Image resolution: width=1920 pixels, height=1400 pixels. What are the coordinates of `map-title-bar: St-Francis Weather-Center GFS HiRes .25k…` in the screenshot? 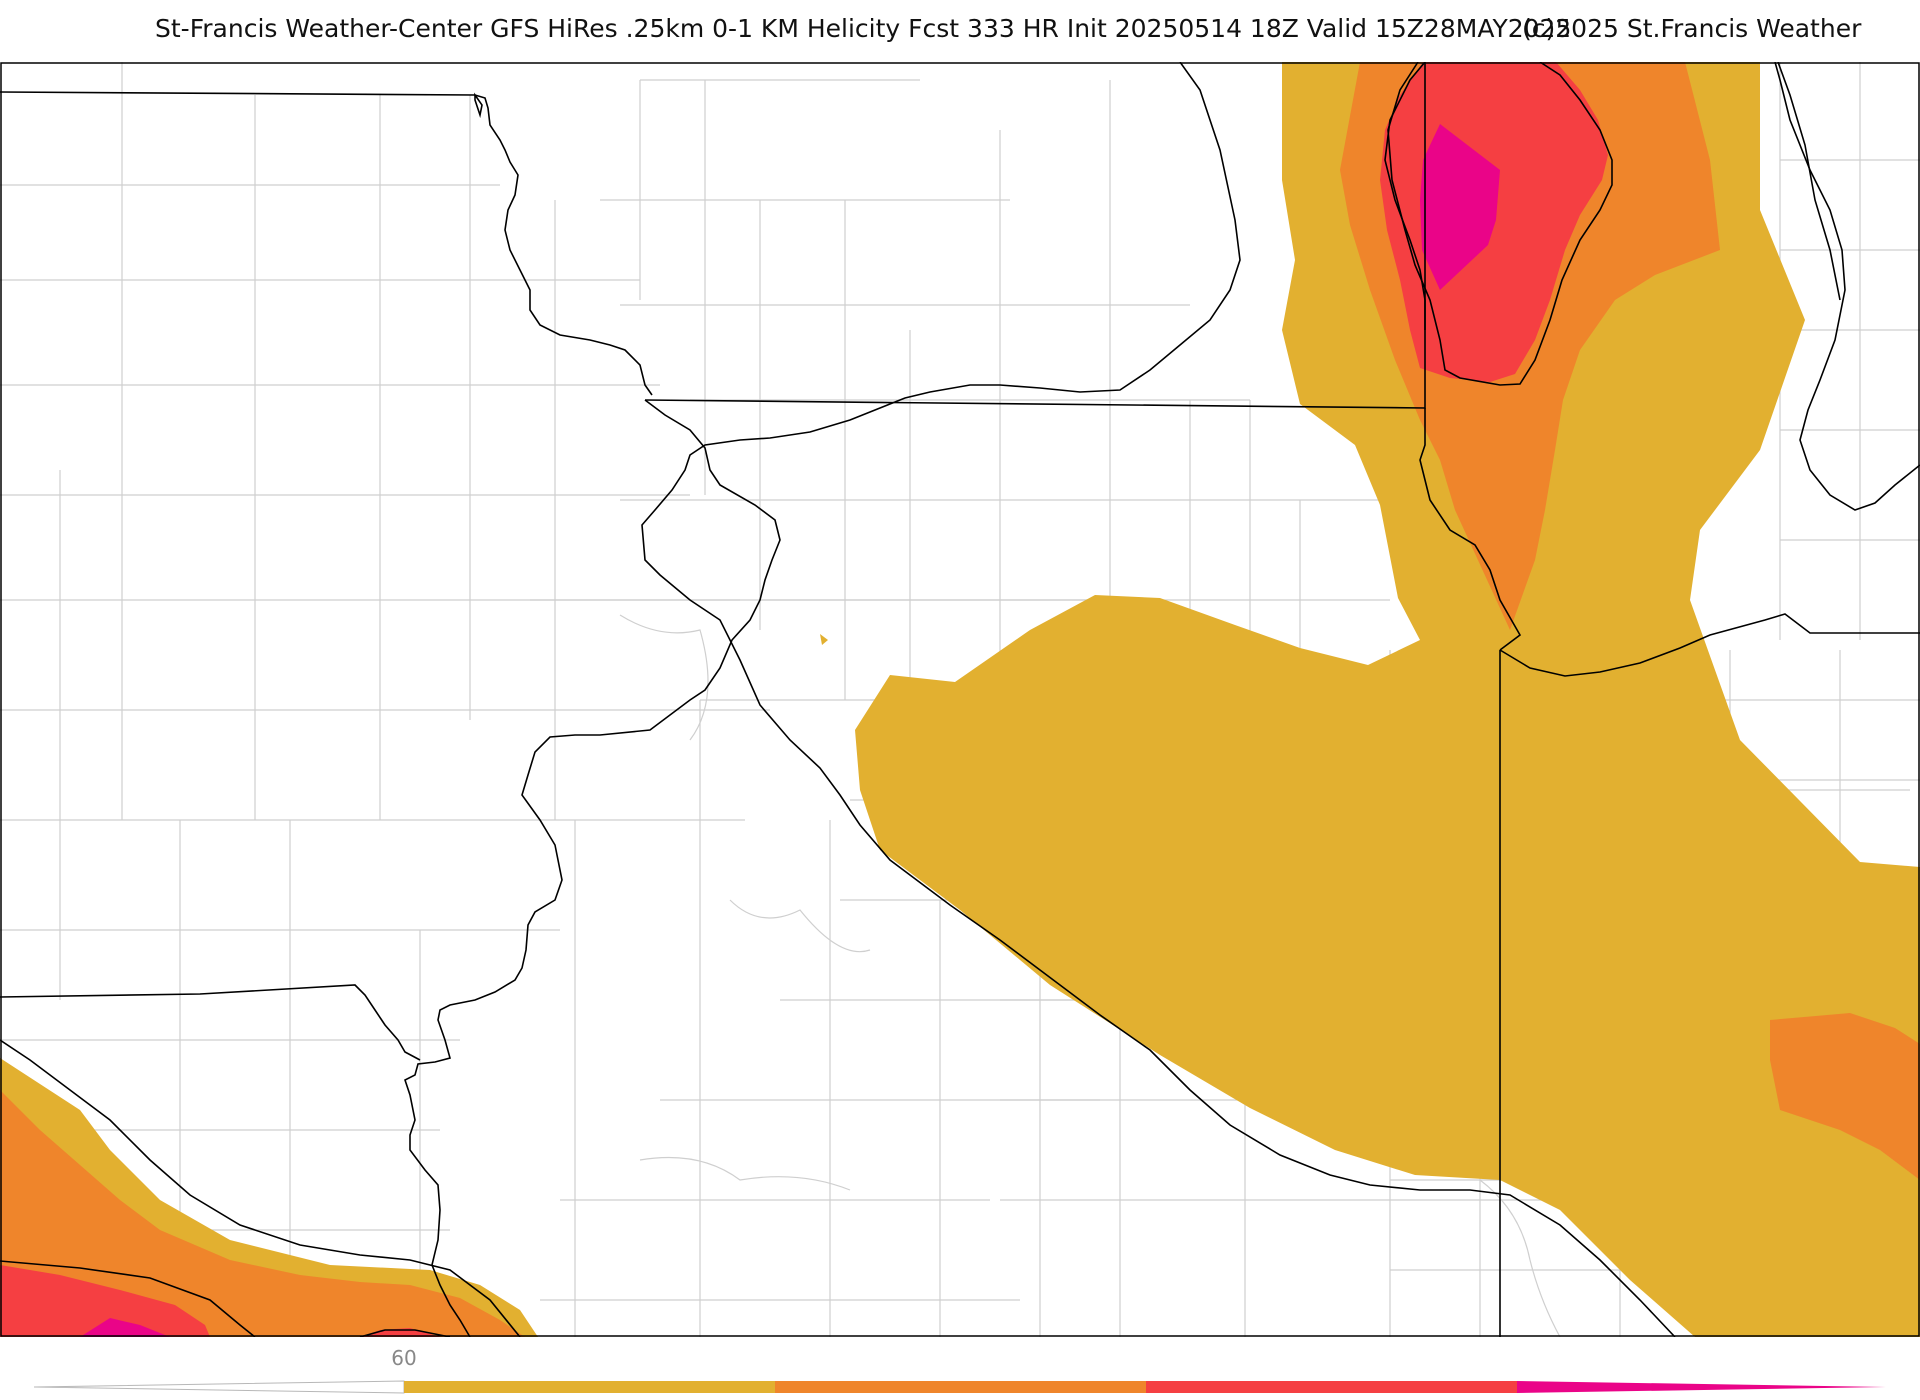 It's located at (960, 34).